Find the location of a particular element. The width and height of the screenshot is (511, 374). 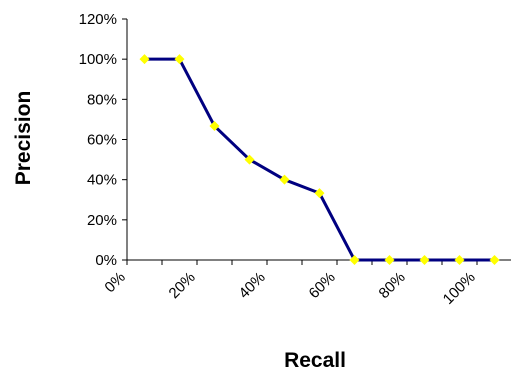

y-tick-label: 20% is located at coordinates (102, 220).